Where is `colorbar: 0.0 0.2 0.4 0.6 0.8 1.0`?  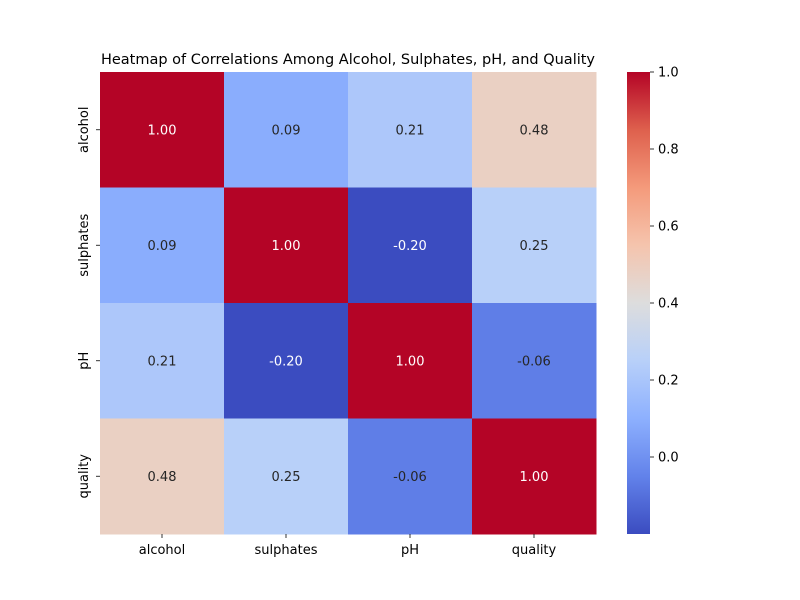
colorbar: 0.0 0.2 0.4 0.6 0.8 1.0 is located at coordinates (653, 300).